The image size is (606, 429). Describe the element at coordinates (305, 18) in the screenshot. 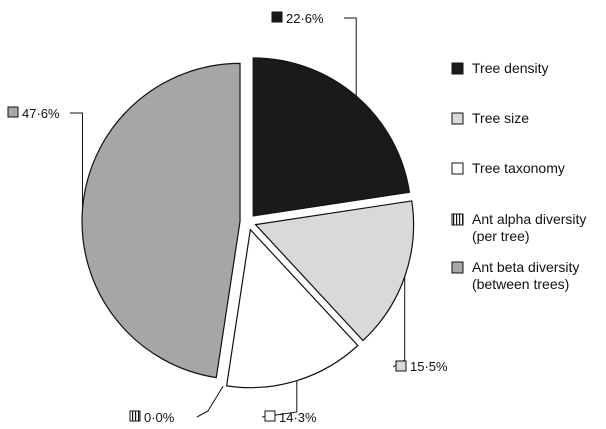

I see `slice-label-tree-density: 22·6%` at that location.